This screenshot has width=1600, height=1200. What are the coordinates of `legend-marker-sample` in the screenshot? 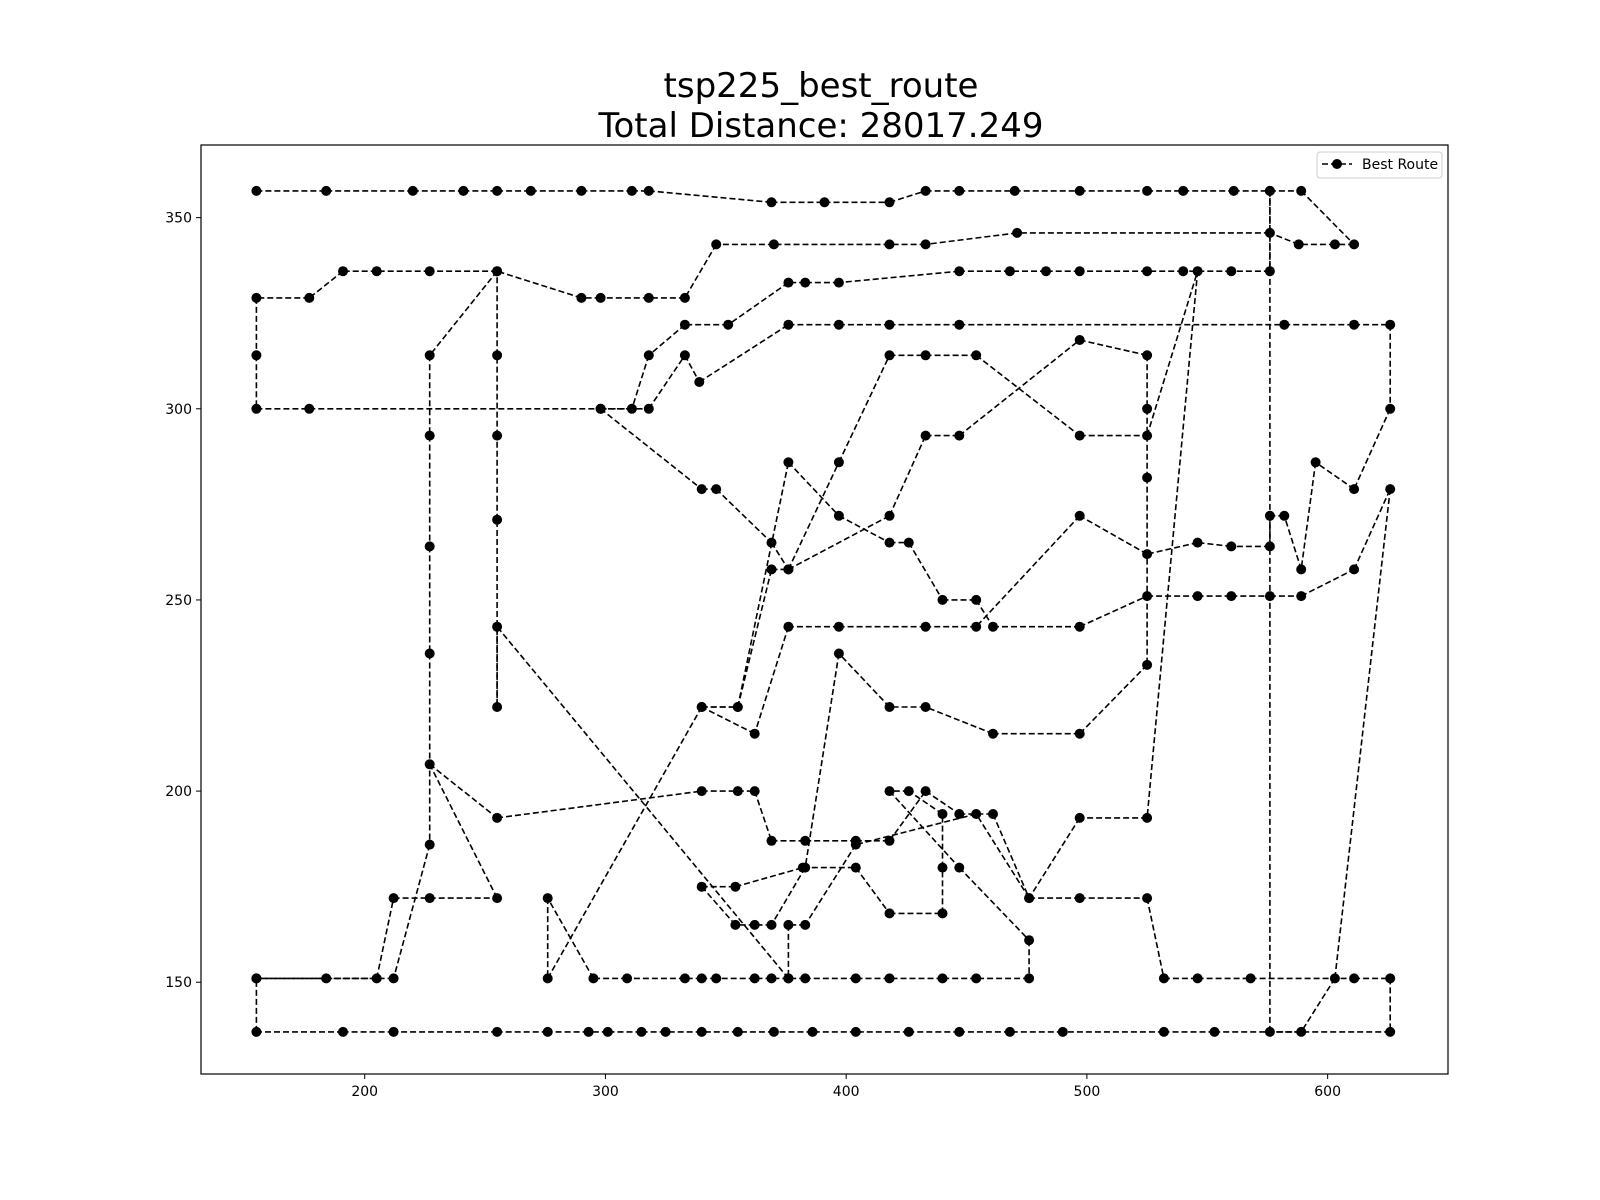 It's located at (1337, 164).